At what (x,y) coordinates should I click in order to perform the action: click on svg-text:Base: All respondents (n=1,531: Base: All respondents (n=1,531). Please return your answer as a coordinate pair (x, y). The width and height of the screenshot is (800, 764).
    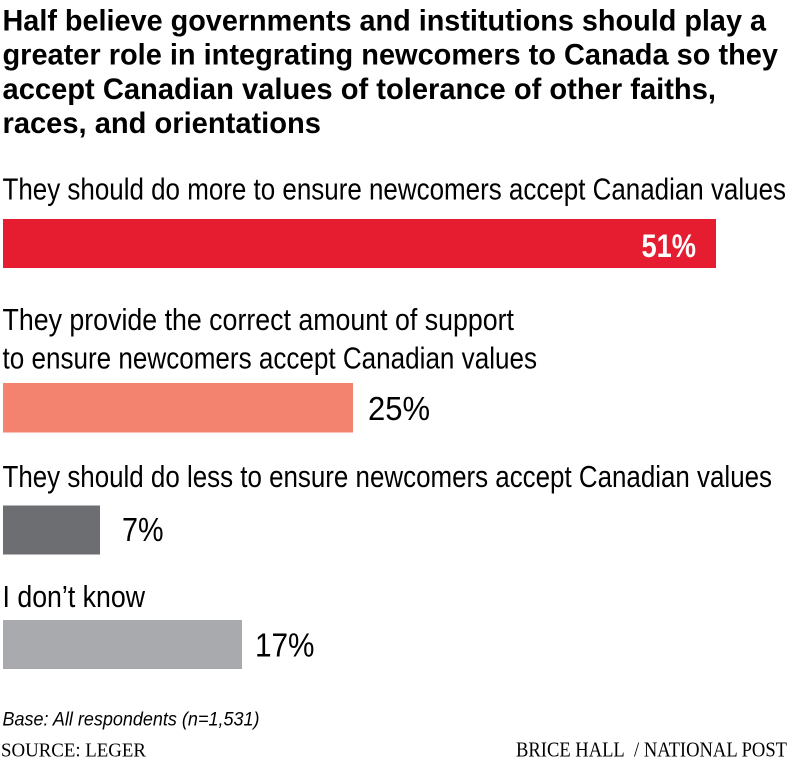
    Looking at the image, I should click on (131, 719).